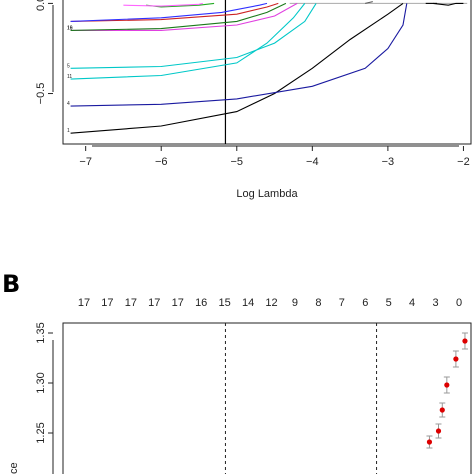 Image resolution: width=474 pixels, height=474 pixels. I want to click on y-tick-label: 1.30, so click(41, 382).